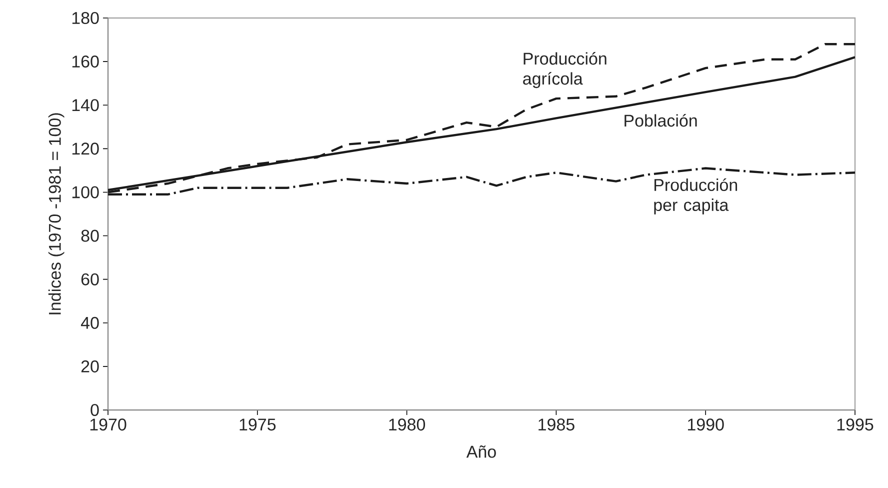  I want to click on y-axis-title: Indices (1970 -1981 = 100), so click(56, 213).